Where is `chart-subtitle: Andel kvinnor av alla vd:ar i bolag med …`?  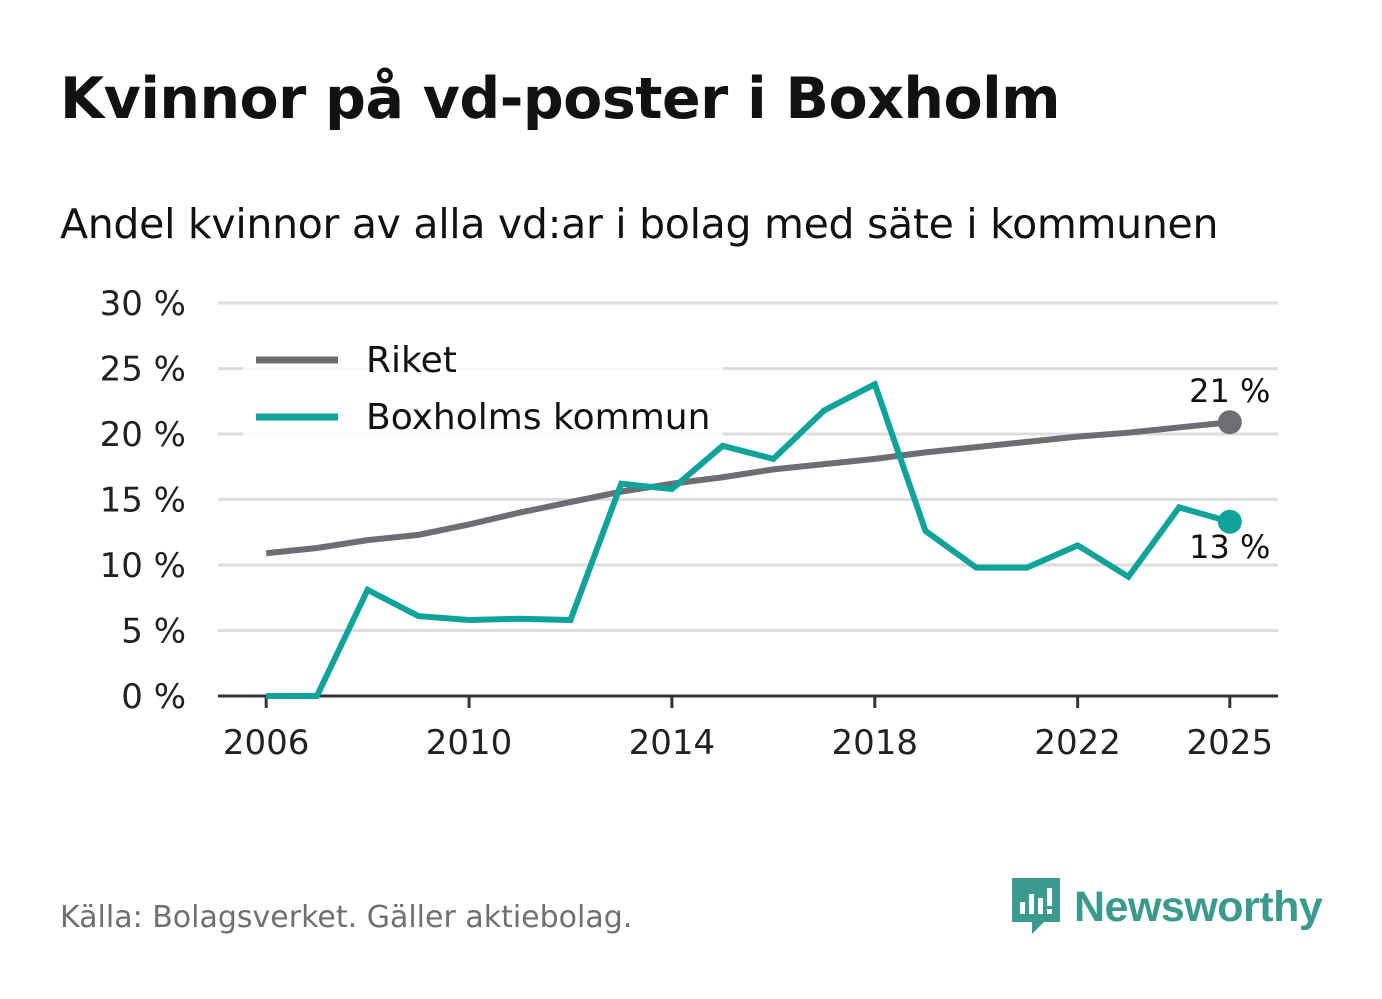
chart-subtitle: Andel kvinnor av alla vd:ar i bolag med … is located at coordinates (639, 224).